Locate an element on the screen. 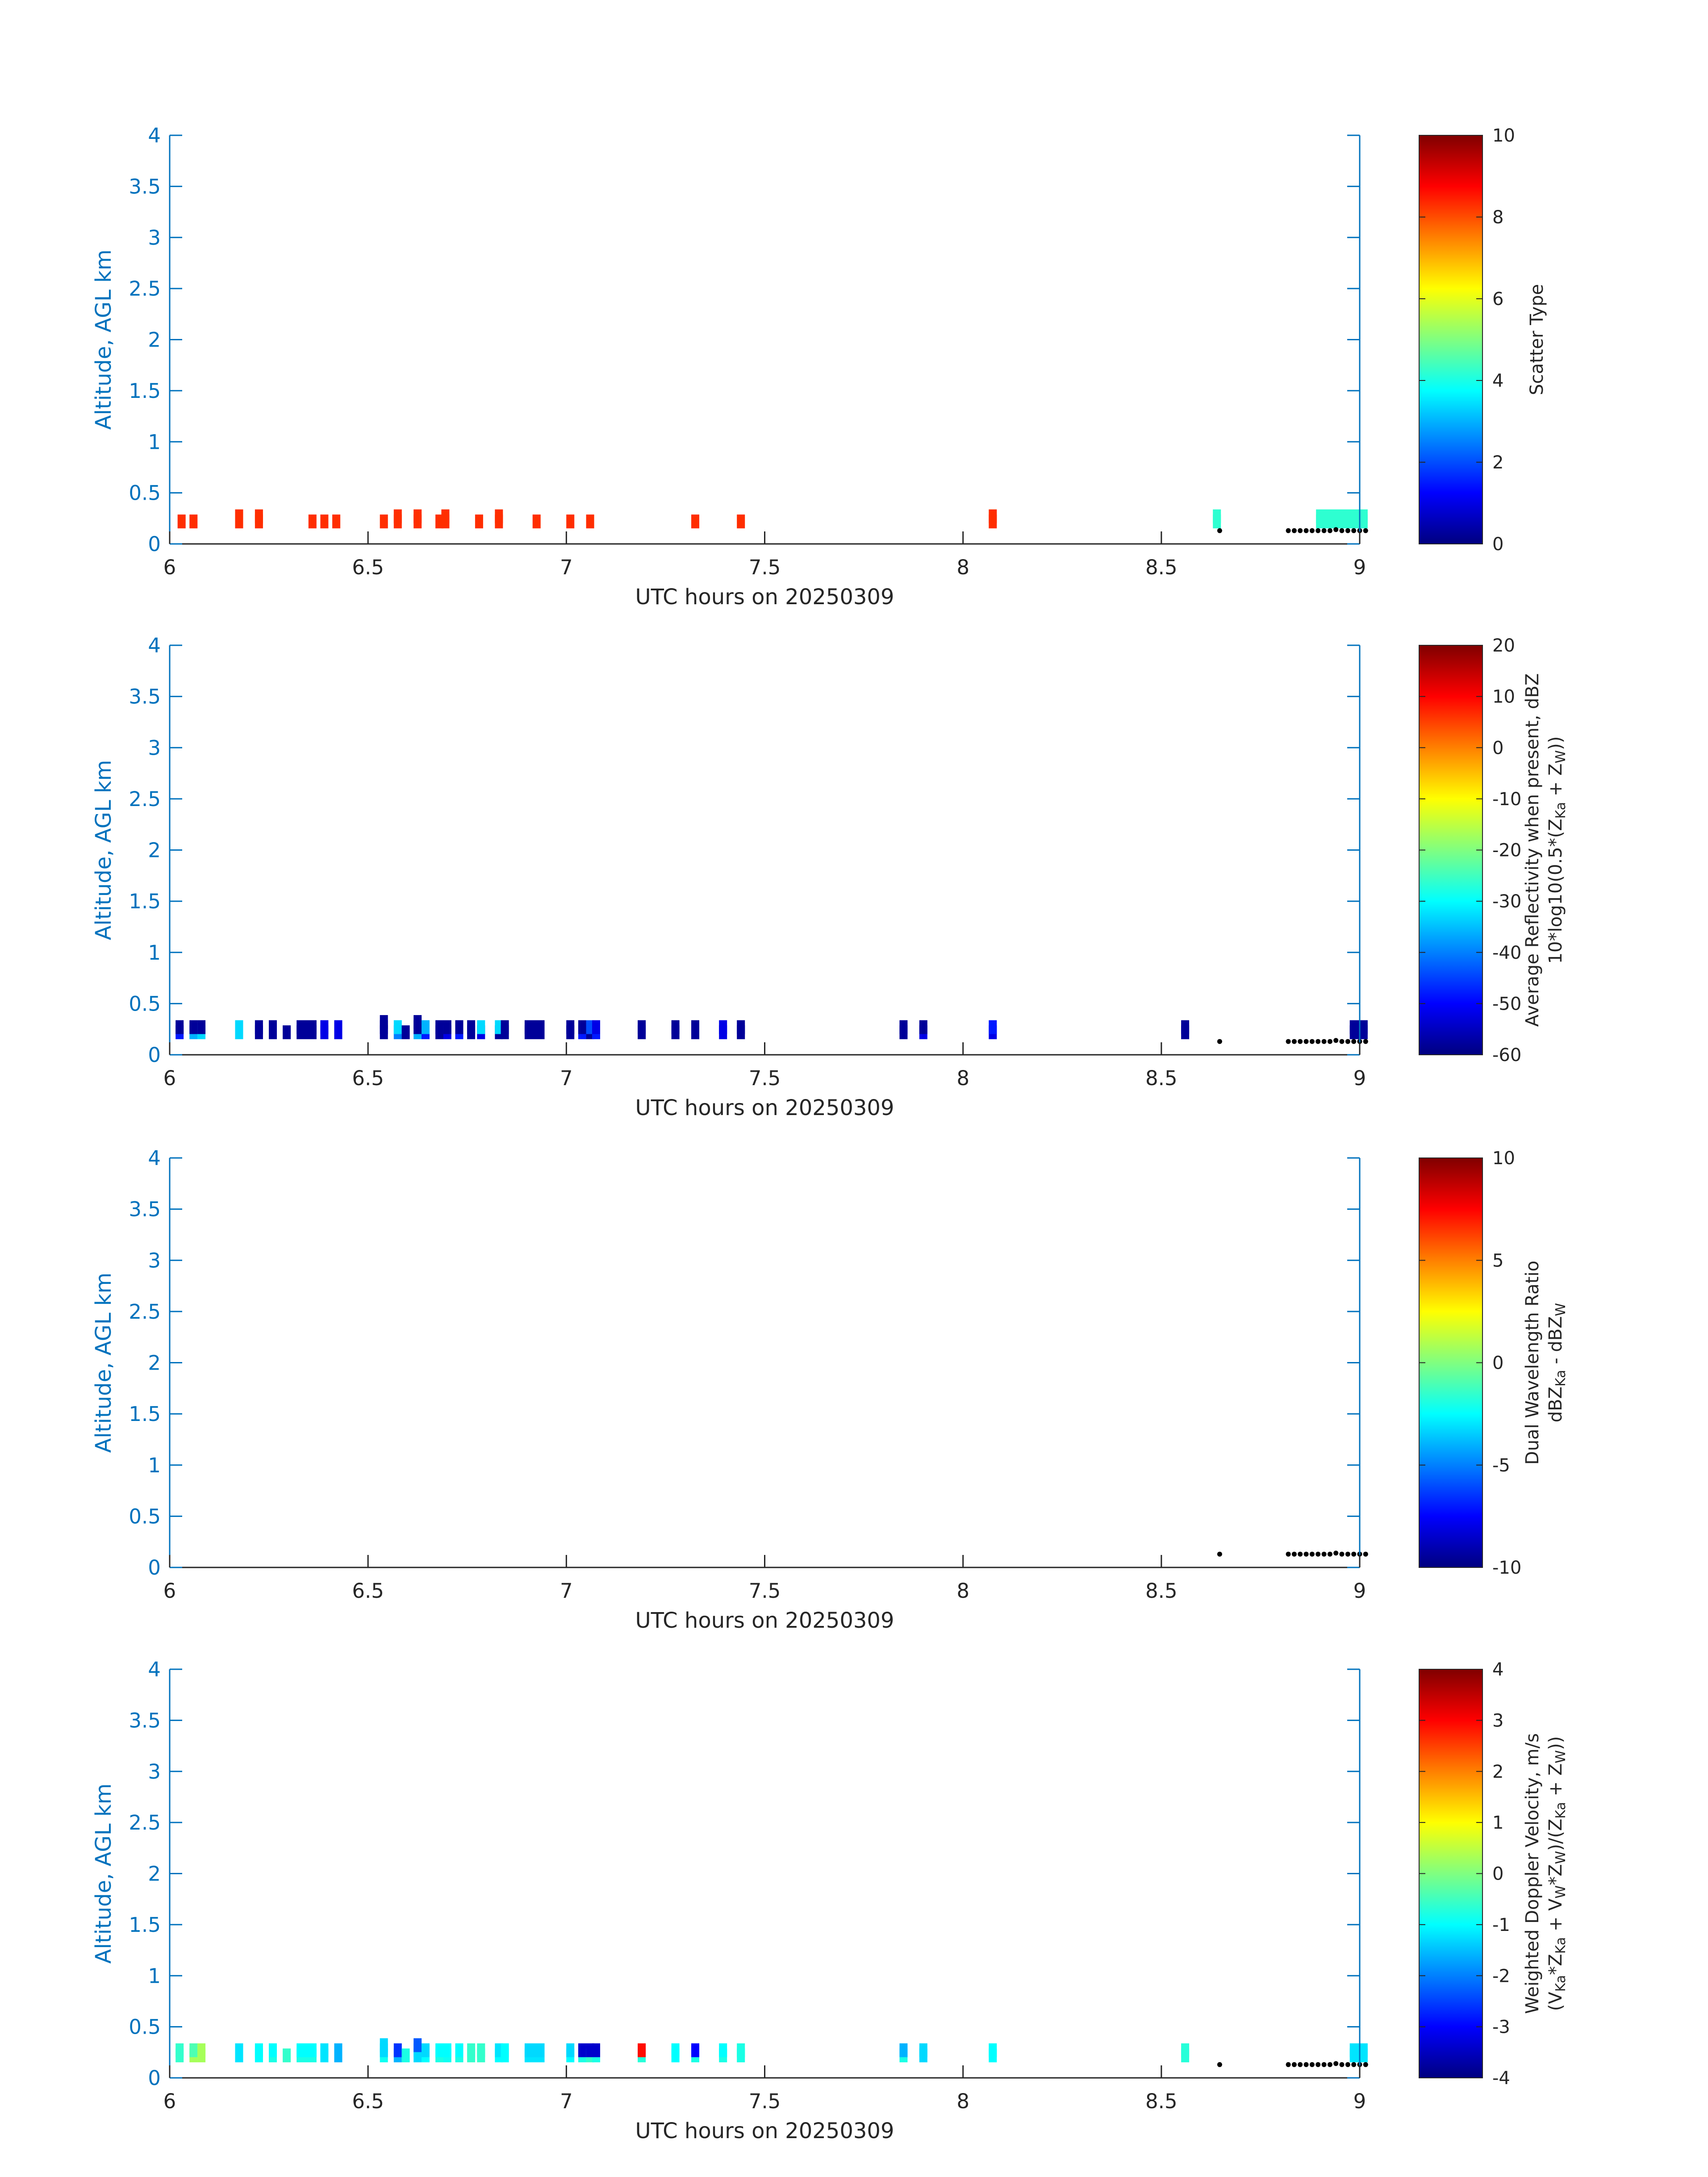 This screenshot has height=2177, width=1708. colorbar-label-part: + Z is located at coordinates (1555, 783).